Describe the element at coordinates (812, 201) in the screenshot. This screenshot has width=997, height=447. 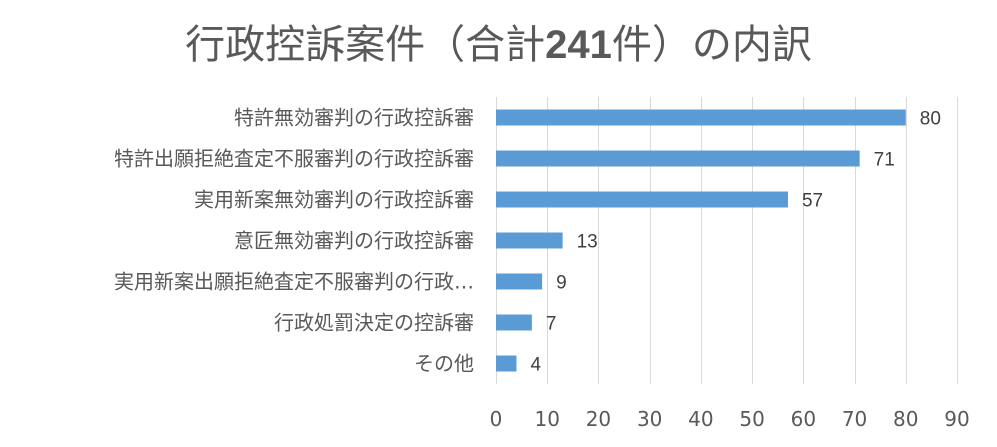
I see `data-label: 57` at that location.